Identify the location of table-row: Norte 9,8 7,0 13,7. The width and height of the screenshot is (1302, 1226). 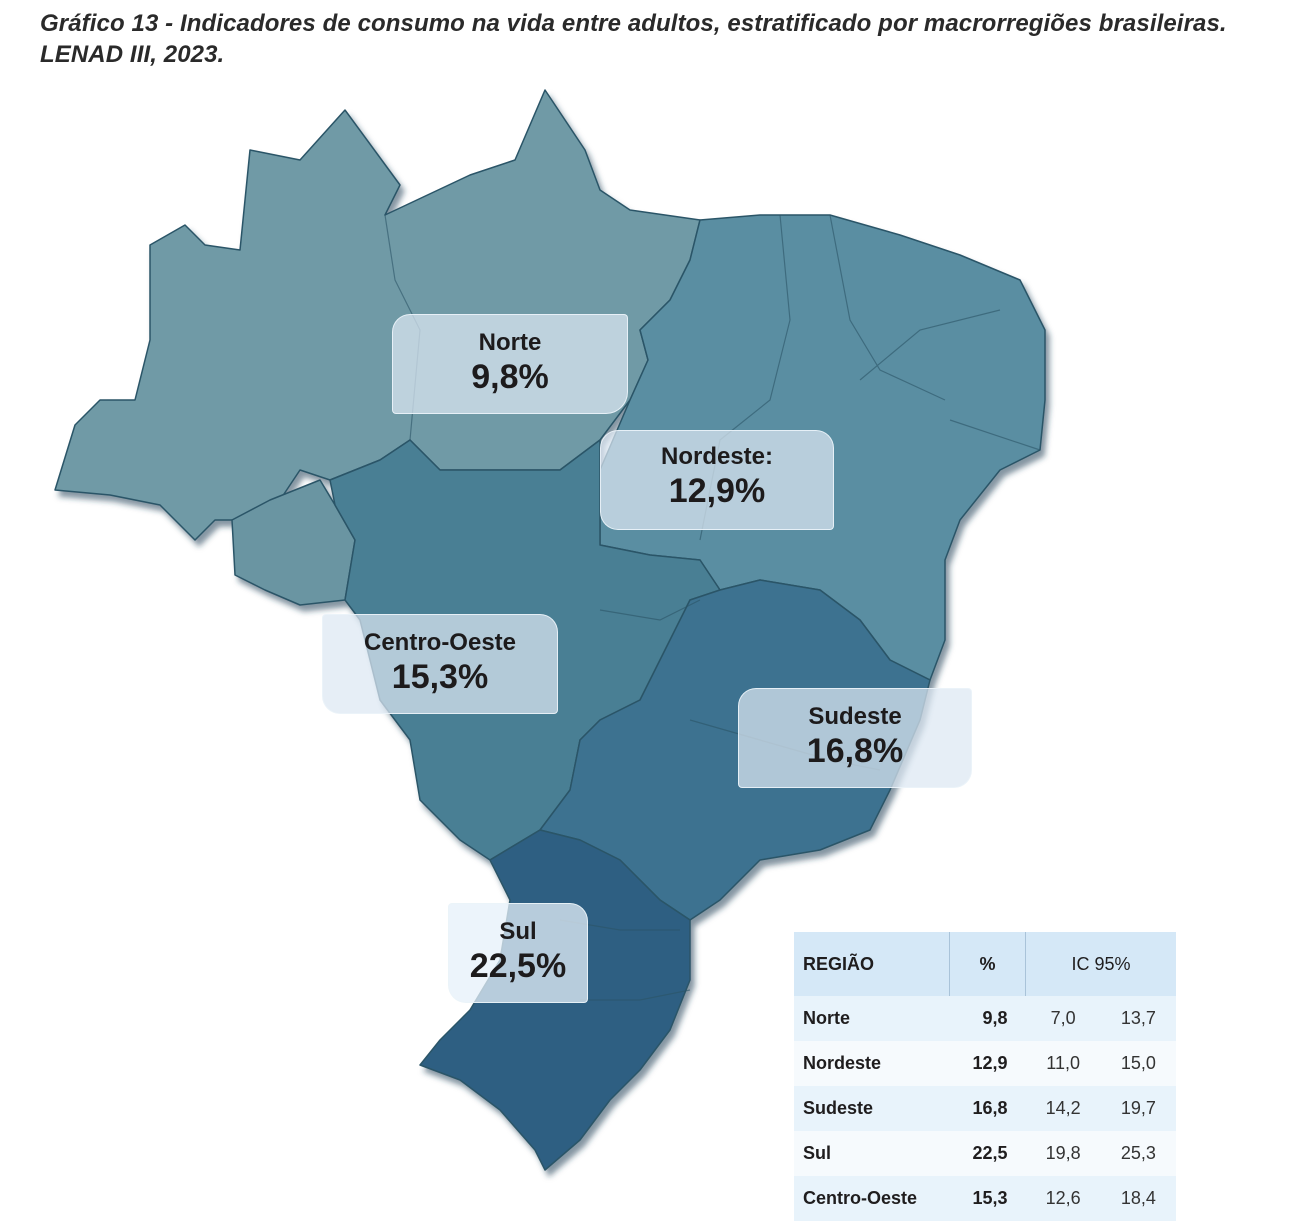
(985, 1018).